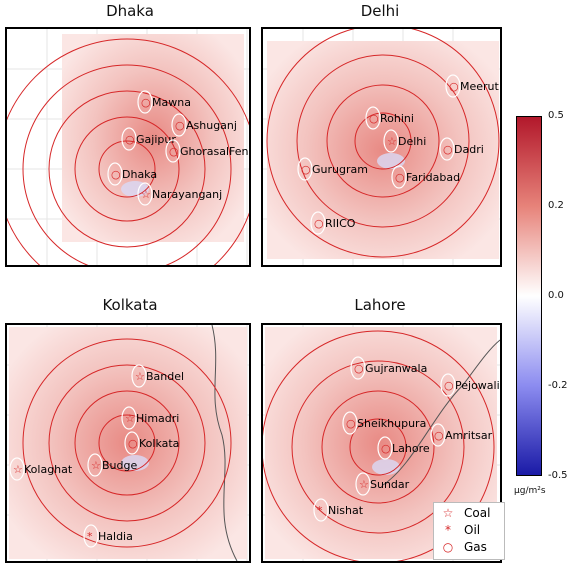 The image size is (575, 569). What do you see at coordinates (480, 86) in the screenshot?
I see `source-label: Meerut` at bounding box center [480, 86].